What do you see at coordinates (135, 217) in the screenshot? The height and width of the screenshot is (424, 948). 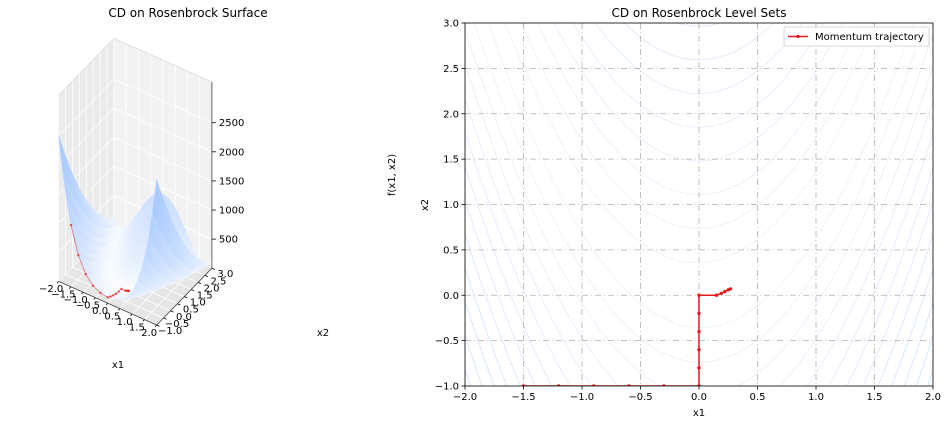 I see `rosenbrock-surface` at bounding box center [135, 217].